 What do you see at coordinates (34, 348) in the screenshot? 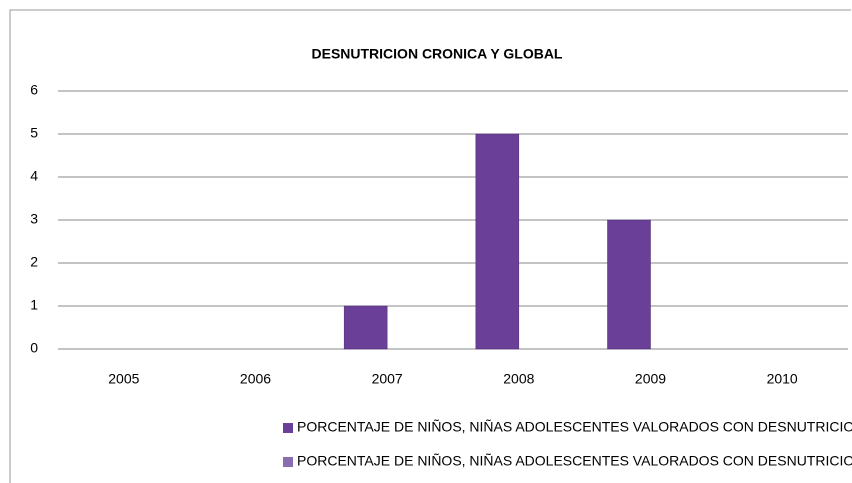
I see `y-tick-label: 0` at bounding box center [34, 348].